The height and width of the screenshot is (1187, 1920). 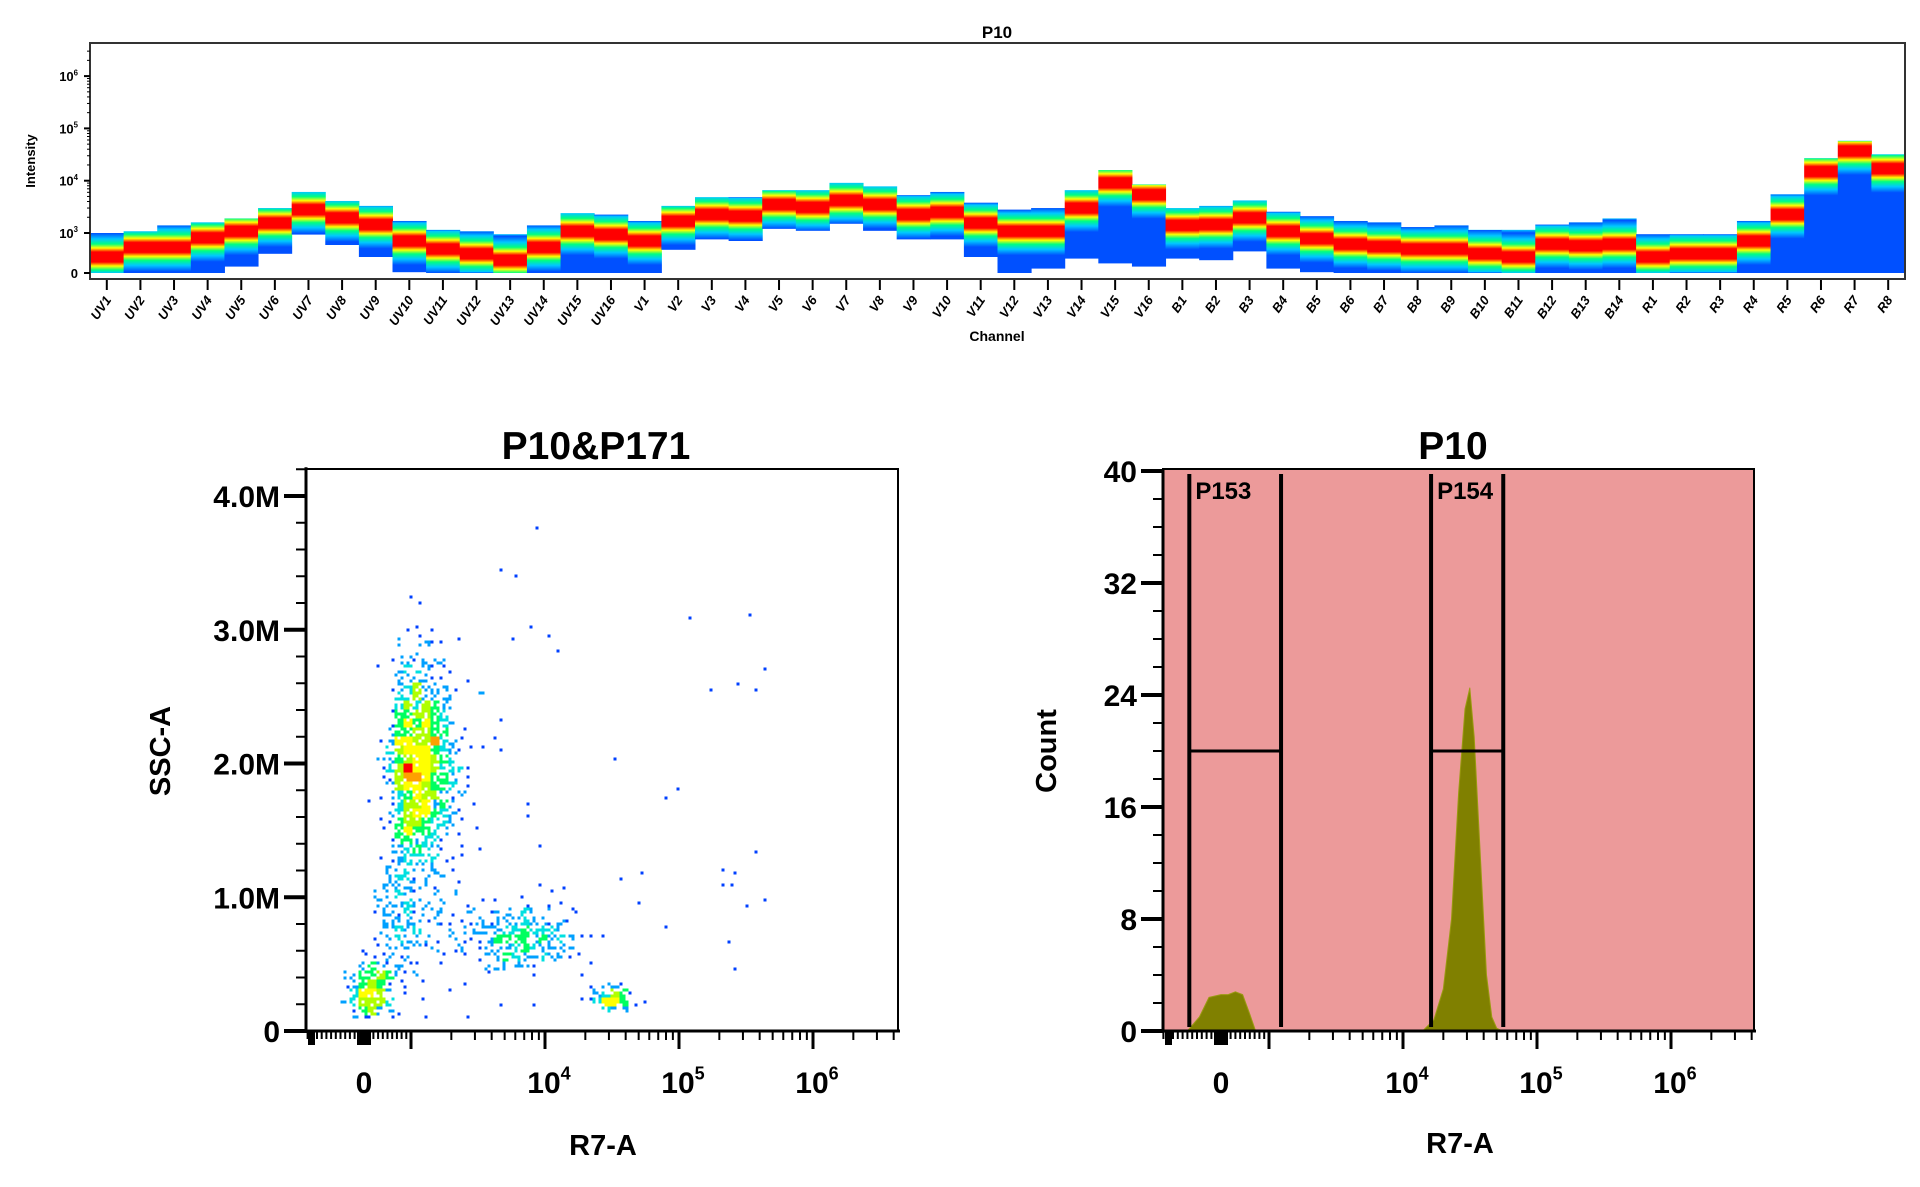 I want to click on channel-label: UV12, so click(x=468, y=310).